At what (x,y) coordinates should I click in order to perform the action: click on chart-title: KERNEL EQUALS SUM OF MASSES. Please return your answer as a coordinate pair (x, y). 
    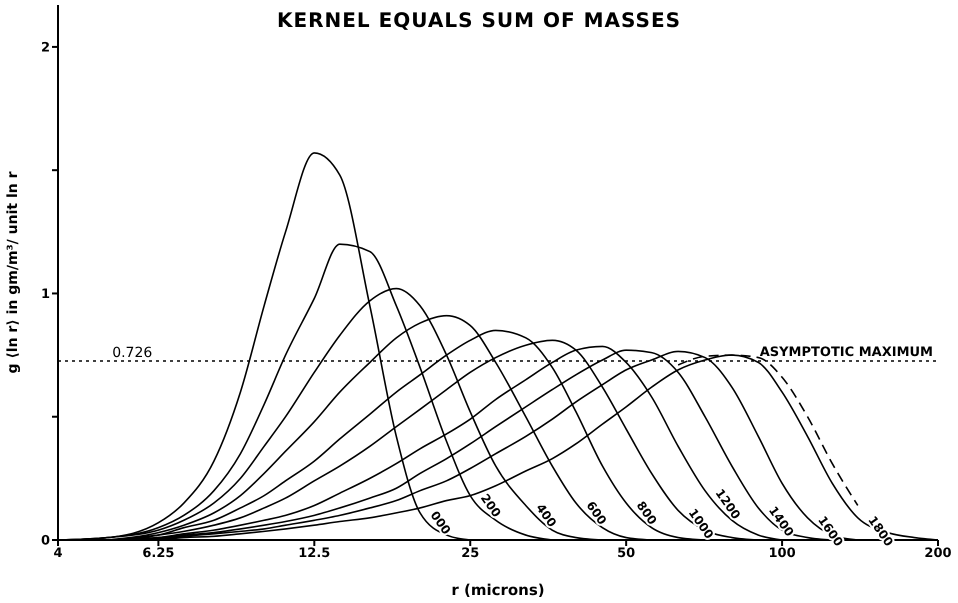
    Looking at the image, I should click on (479, 20).